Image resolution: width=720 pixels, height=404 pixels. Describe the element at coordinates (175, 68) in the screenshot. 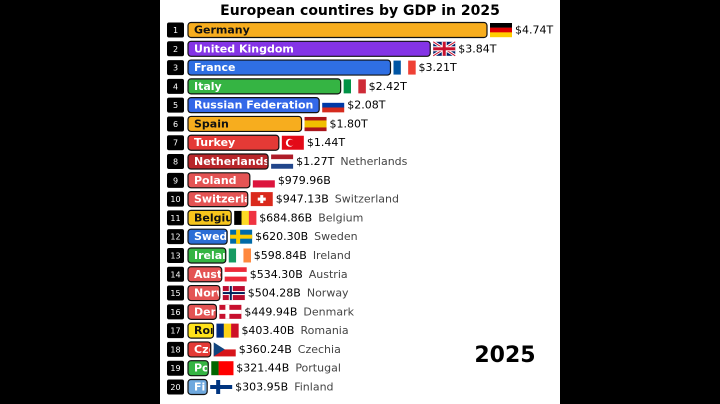

I see `rank-label: 3` at that location.